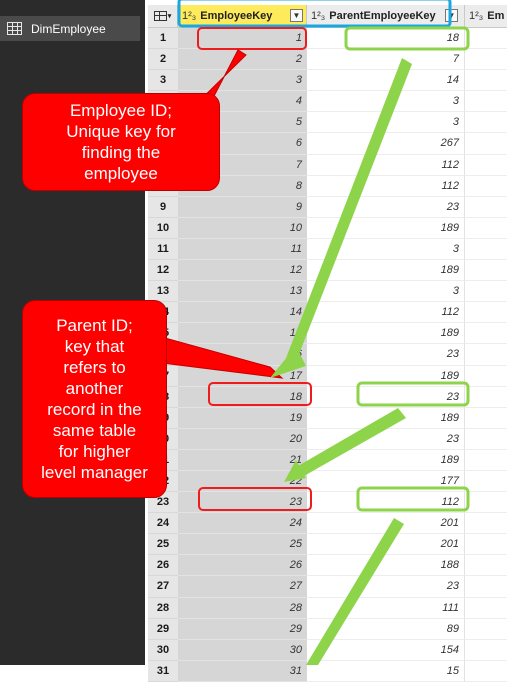  I want to click on row-number: 10, so click(163, 228).